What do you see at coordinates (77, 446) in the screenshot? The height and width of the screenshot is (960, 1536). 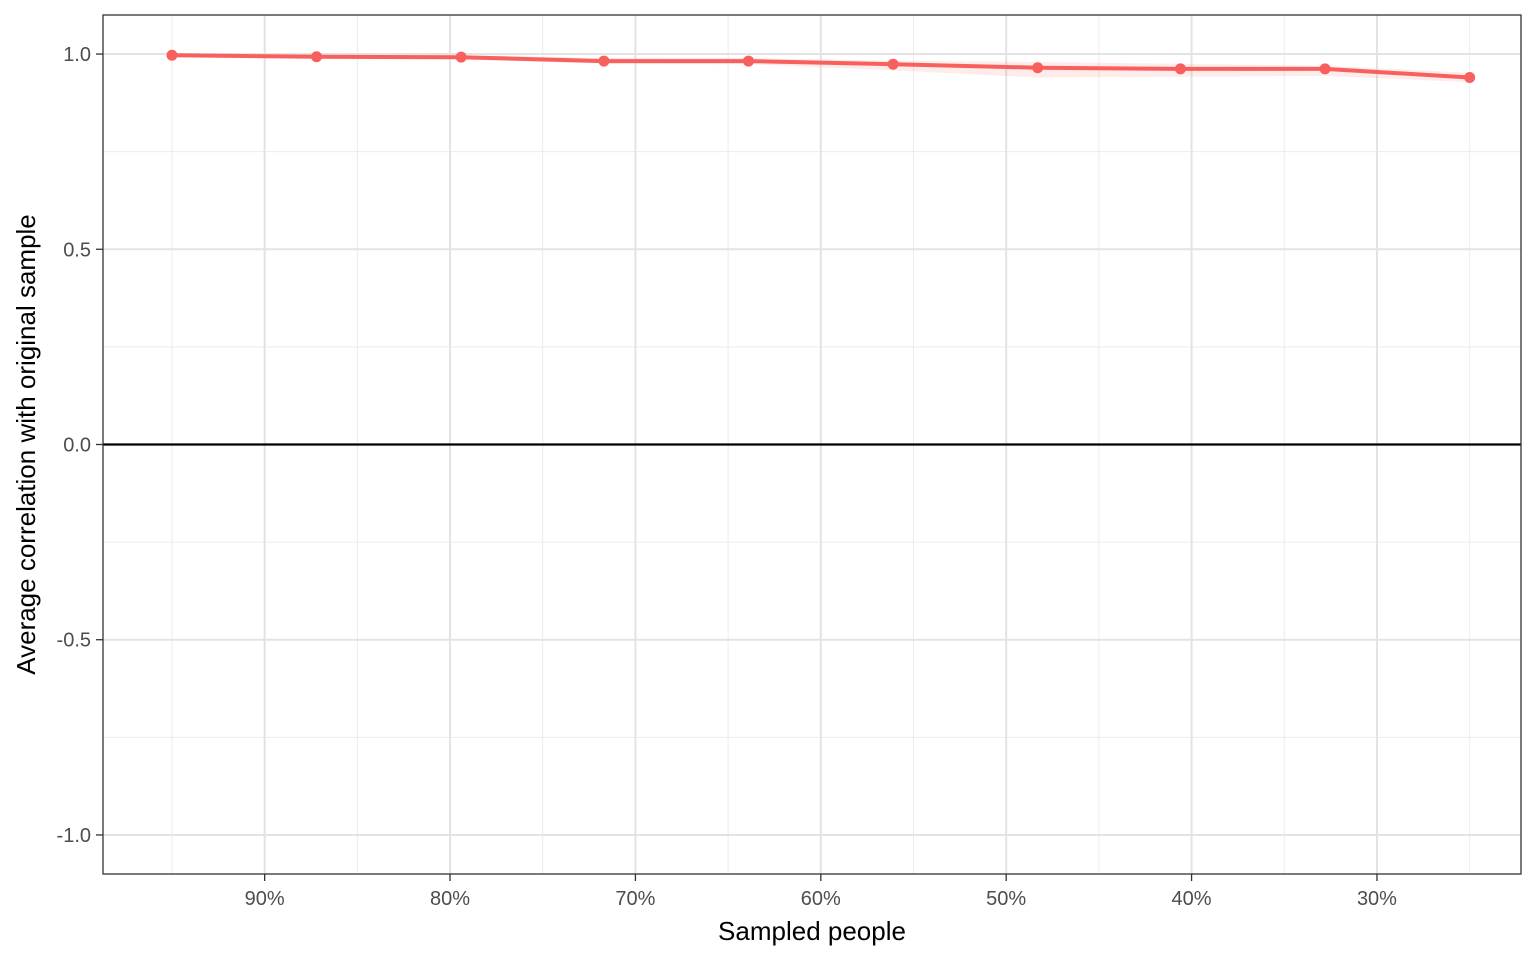 I see `y-tick-label: 0.0` at bounding box center [77, 446].